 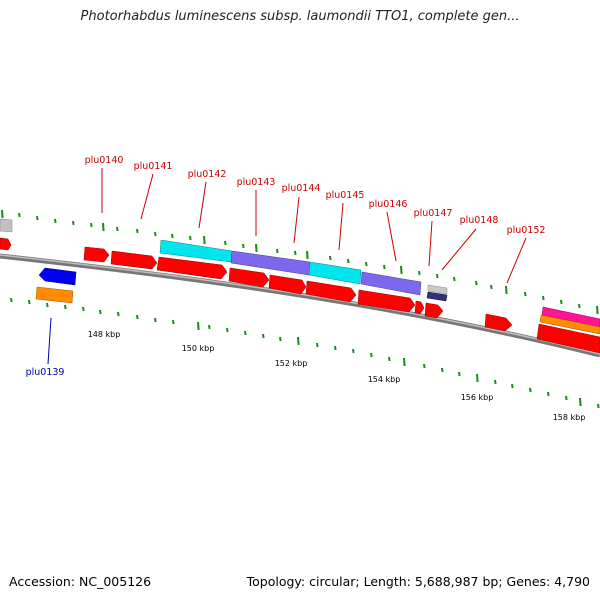 What do you see at coordinates (45, 372) in the screenshot?
I see `gene-label-plu0139: plu0139` at bounding box center [45, 372].